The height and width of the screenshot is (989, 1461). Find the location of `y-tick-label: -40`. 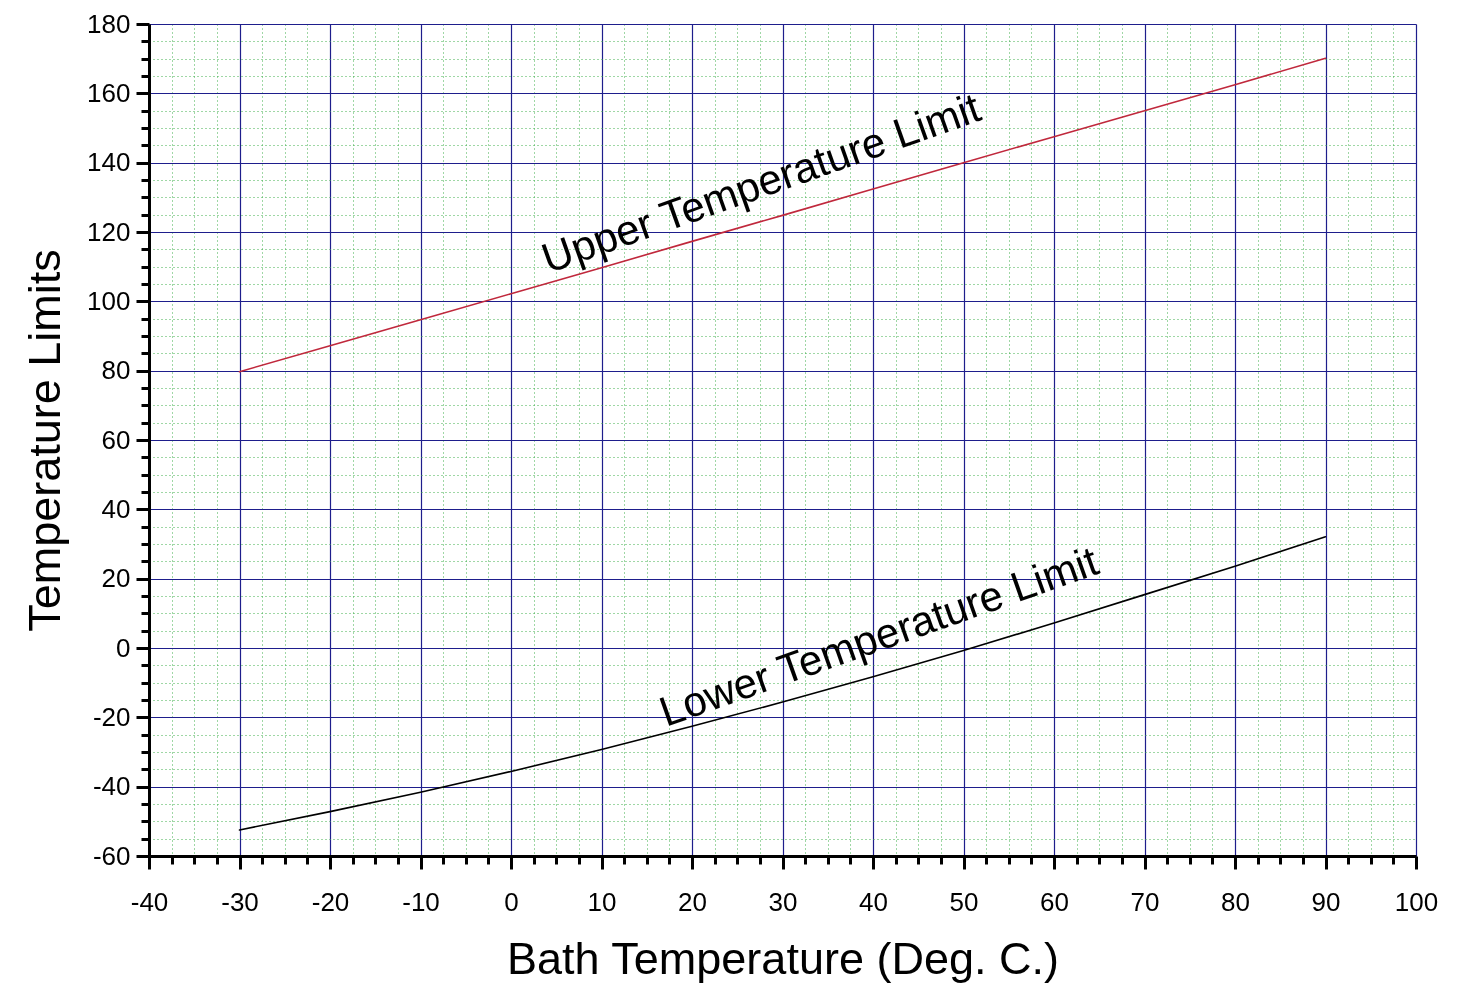

y-tick-label: -40 is located at coordinates (111, 786).